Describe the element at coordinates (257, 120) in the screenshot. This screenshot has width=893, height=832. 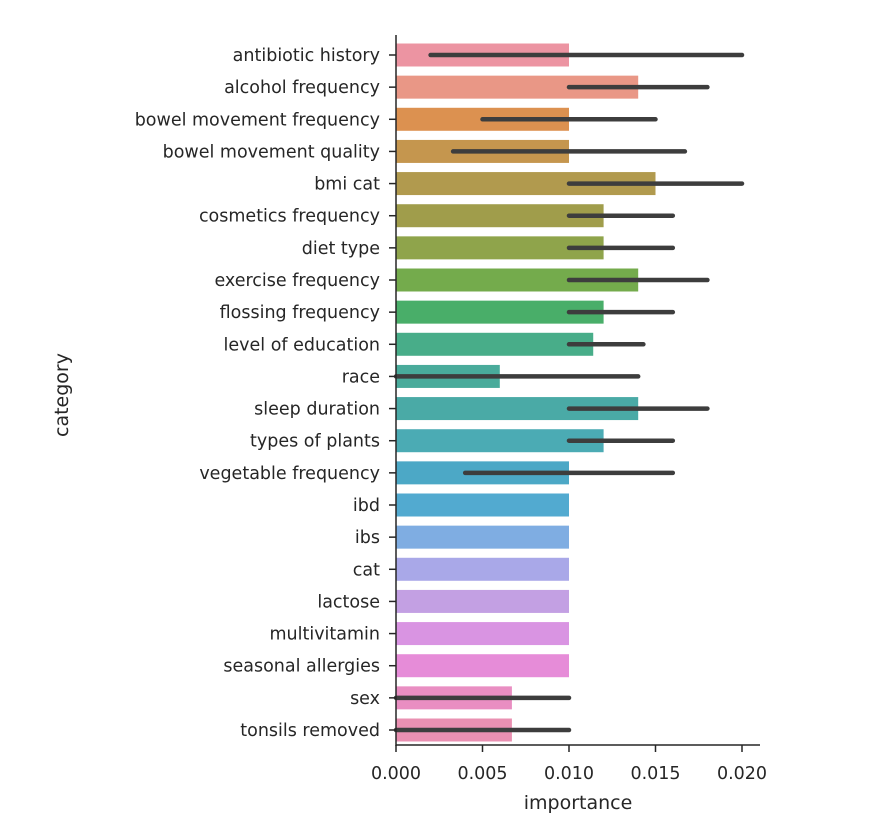
I see `y-tick-label: bowel movement frequency` at that location.